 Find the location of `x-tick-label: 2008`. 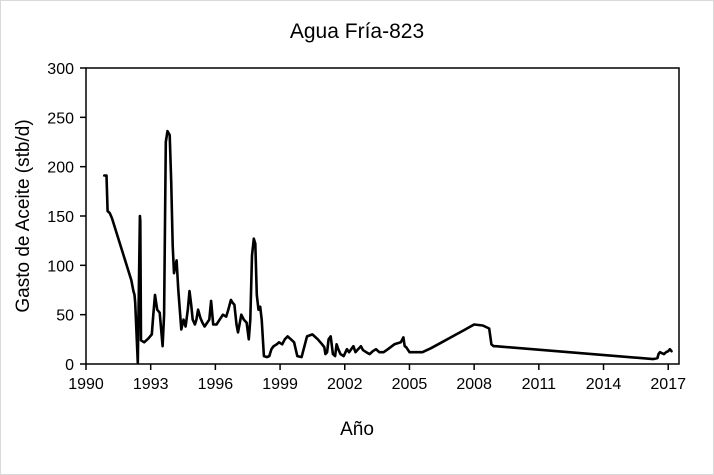

x-tick-label: 2008 is located at coordinates (474, 384).